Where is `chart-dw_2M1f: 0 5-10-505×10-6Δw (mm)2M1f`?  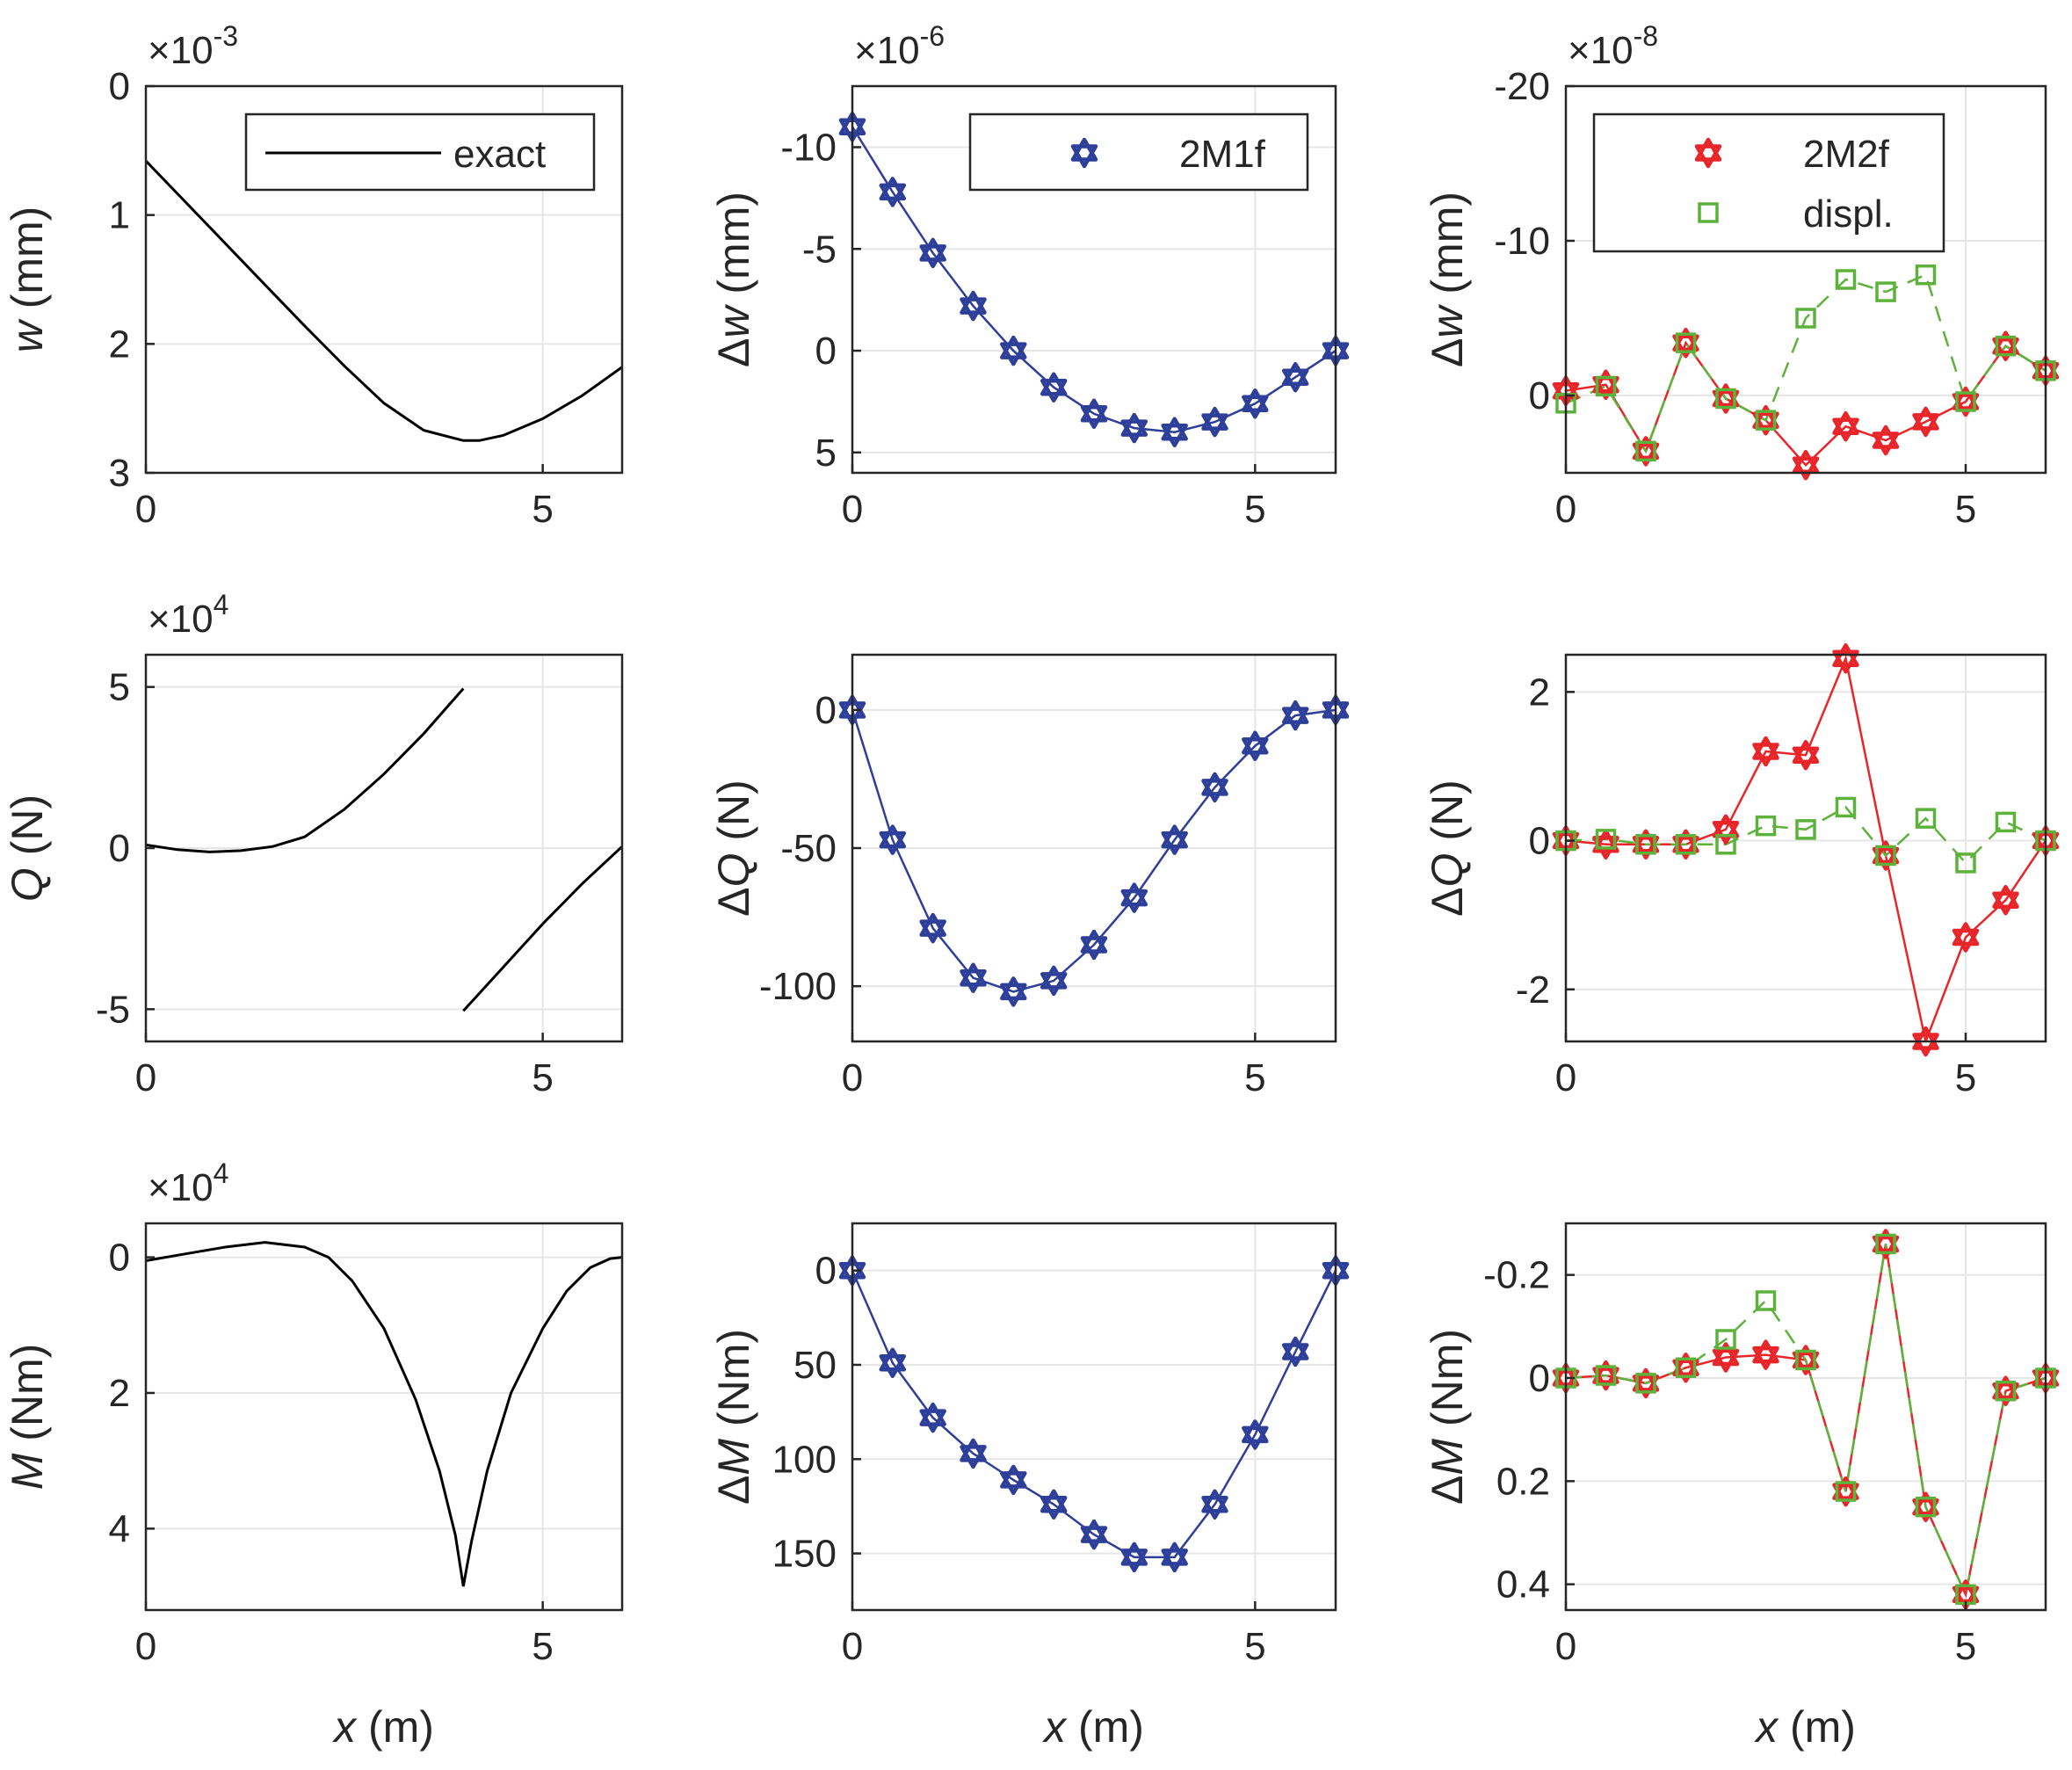
chart-dw_2M1f: 0 5-10-505×10-6Δw (mm)2M1f is located at coordinates (1029, 275).